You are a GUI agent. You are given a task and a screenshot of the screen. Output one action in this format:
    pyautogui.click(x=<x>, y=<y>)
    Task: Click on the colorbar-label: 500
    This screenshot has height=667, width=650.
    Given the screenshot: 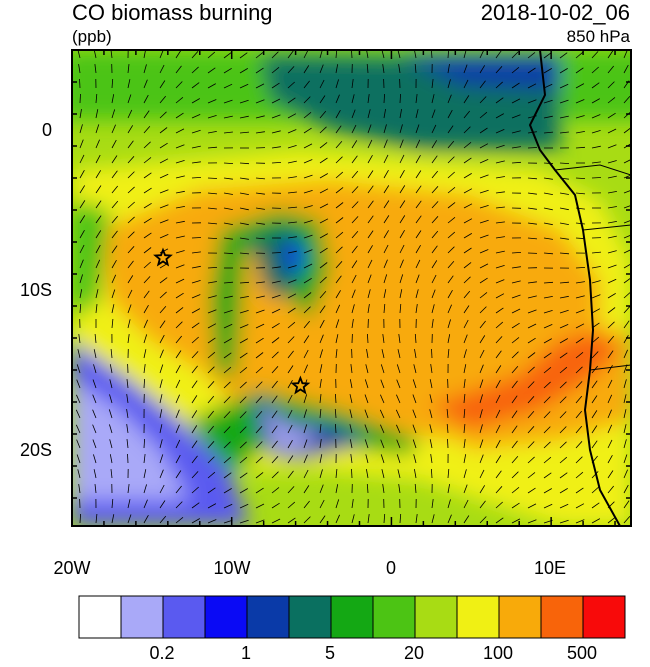 What is the action you would take?
    pyautogui.click(x=582, y=653)
    